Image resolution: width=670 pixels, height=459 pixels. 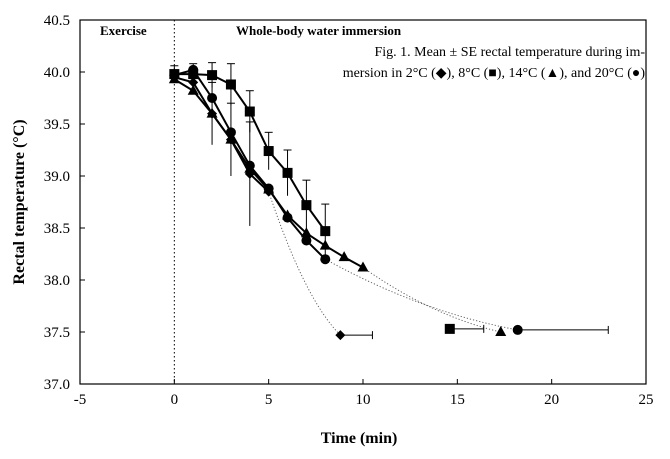 What do you see at coordinates (57, 385) in the screenshot?
I see `y-tick-label: 37.0` at bounding box center [57, 385].